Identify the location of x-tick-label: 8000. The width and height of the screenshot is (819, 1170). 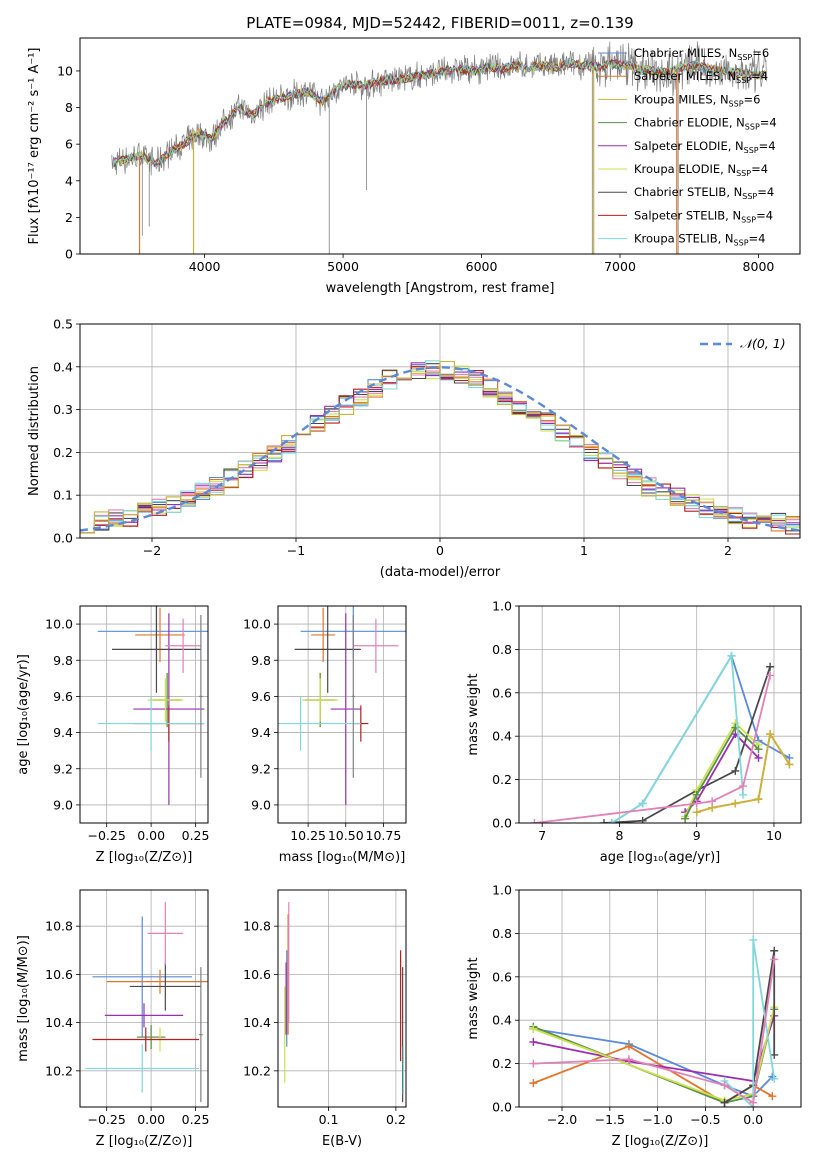
(759, 266).